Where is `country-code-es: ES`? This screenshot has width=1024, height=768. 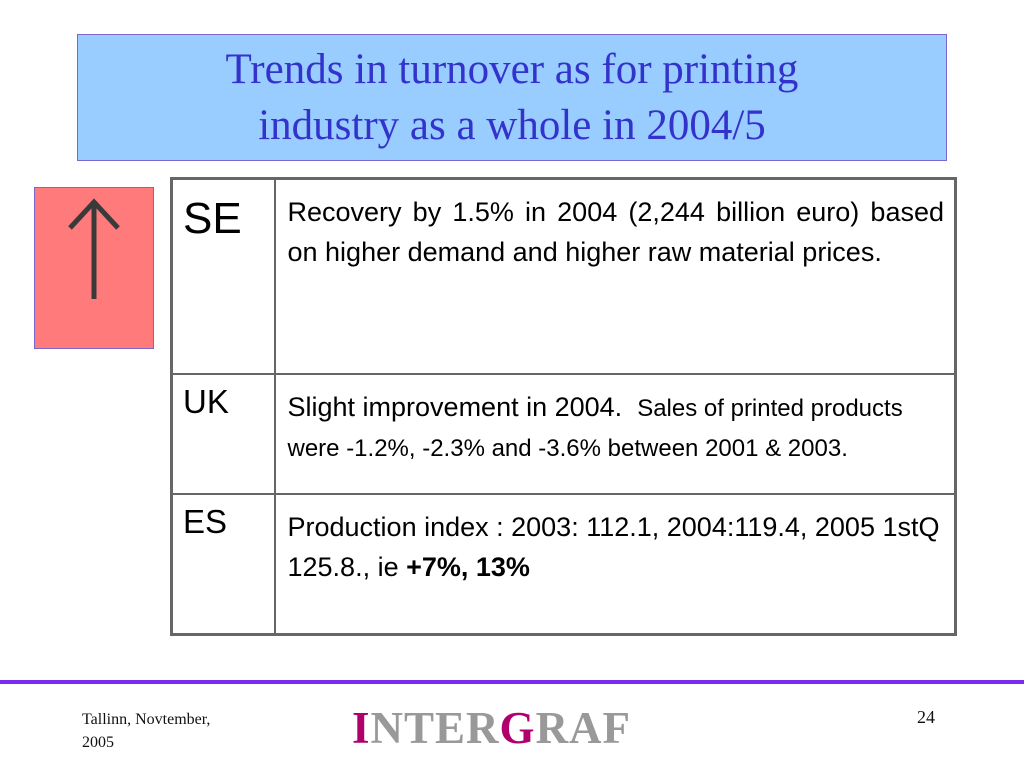
country-code-es: ES is located at coordinates (223, 564).